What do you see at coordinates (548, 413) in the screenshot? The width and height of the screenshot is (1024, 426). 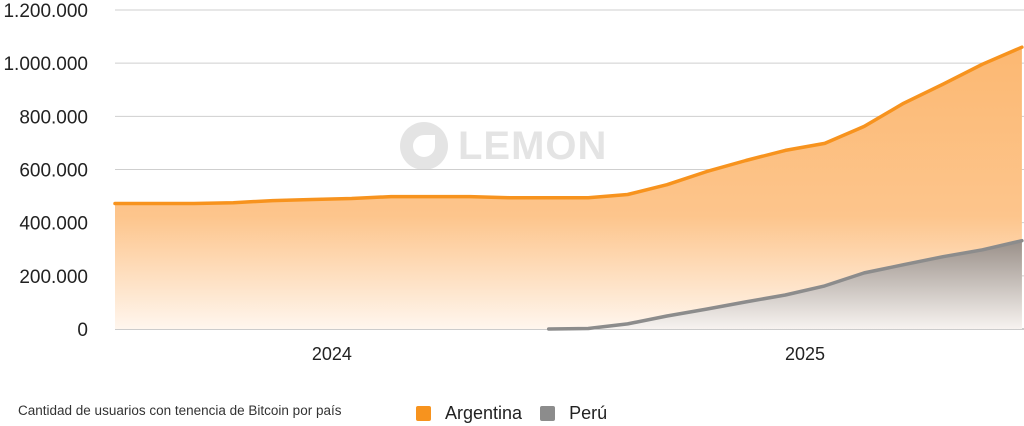 I see `legend-swatch-peru` at bounding box center [548, 413].